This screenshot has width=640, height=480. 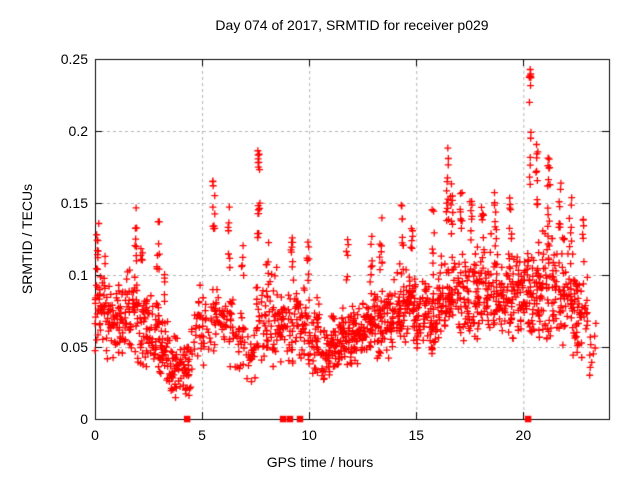 I want to click on x-tick-label: 10, so click(x=309, y=435).